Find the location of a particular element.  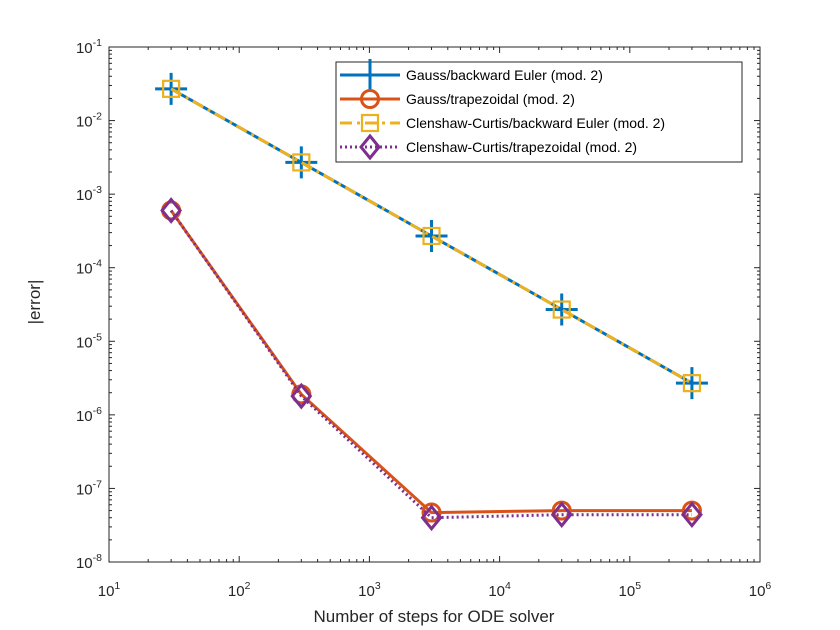

x-tick-label-exponent: 2 is located at coordinates (248, 586).